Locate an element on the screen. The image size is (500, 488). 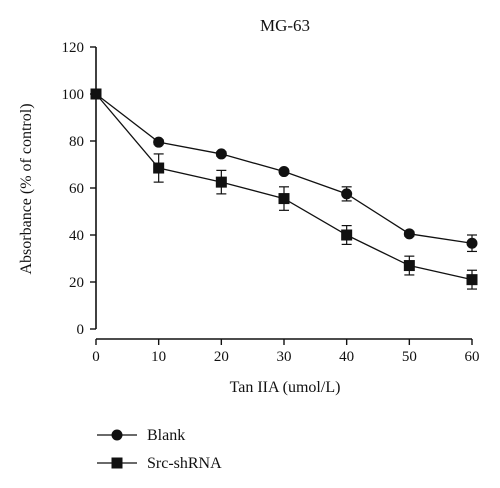
x-tick-label: 60 is located at coordinates (472, 357).